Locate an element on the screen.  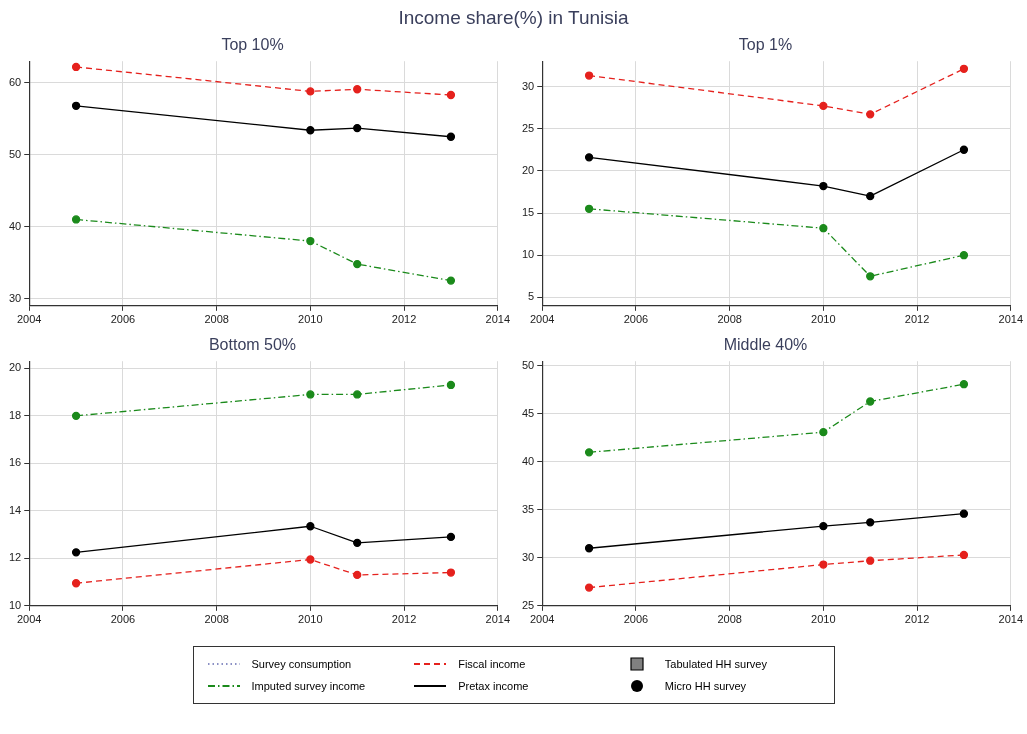
legend-label: Imputed survey income is located at coordinates (308, 686).